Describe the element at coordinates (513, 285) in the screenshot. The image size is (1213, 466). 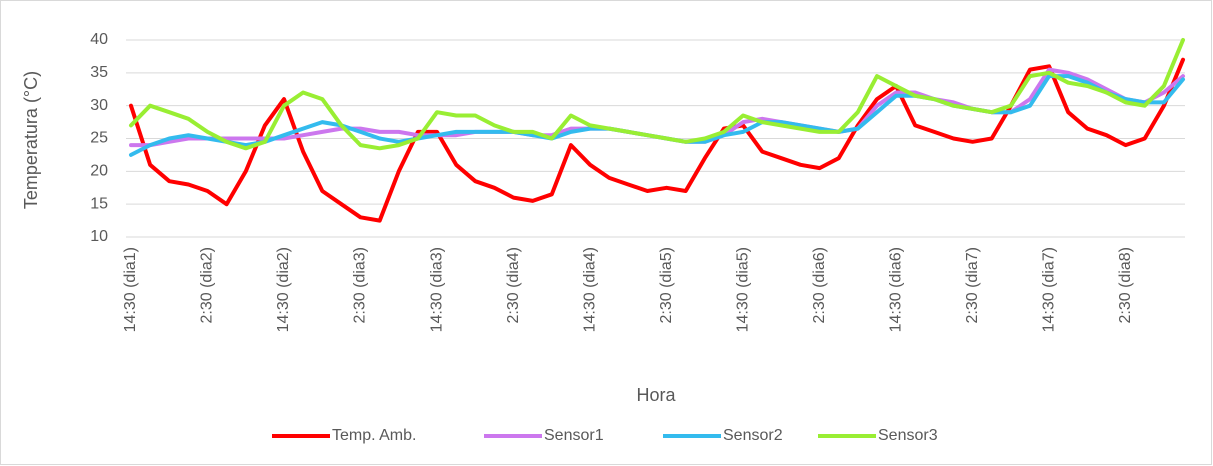
I see `x-tick-label: 2:30 (dia4)` at that location.